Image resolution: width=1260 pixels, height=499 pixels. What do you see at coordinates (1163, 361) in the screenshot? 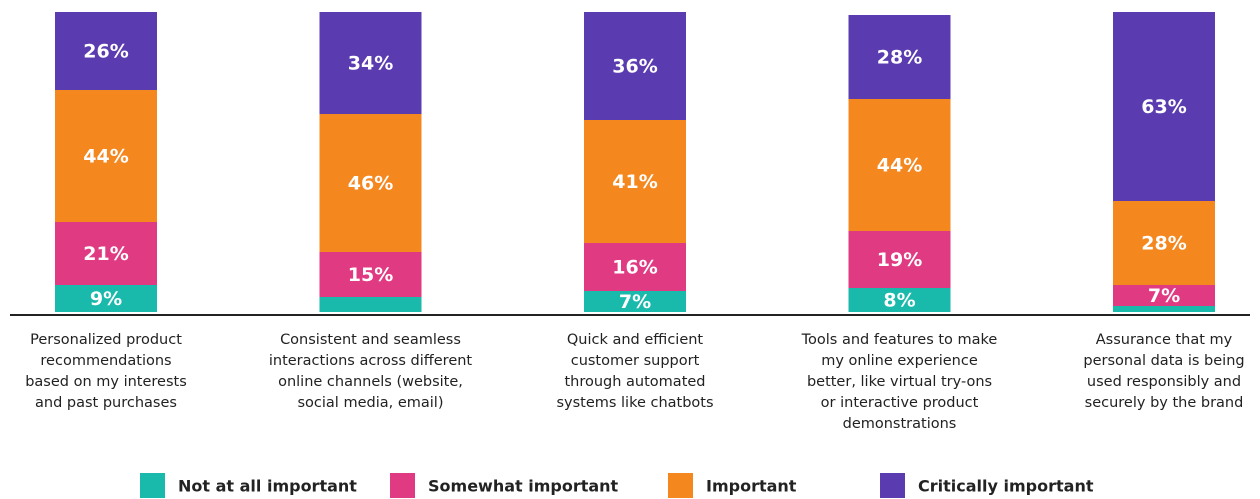
I see `x-tick-label: personal data is being` at bounding box center [1163, 361].